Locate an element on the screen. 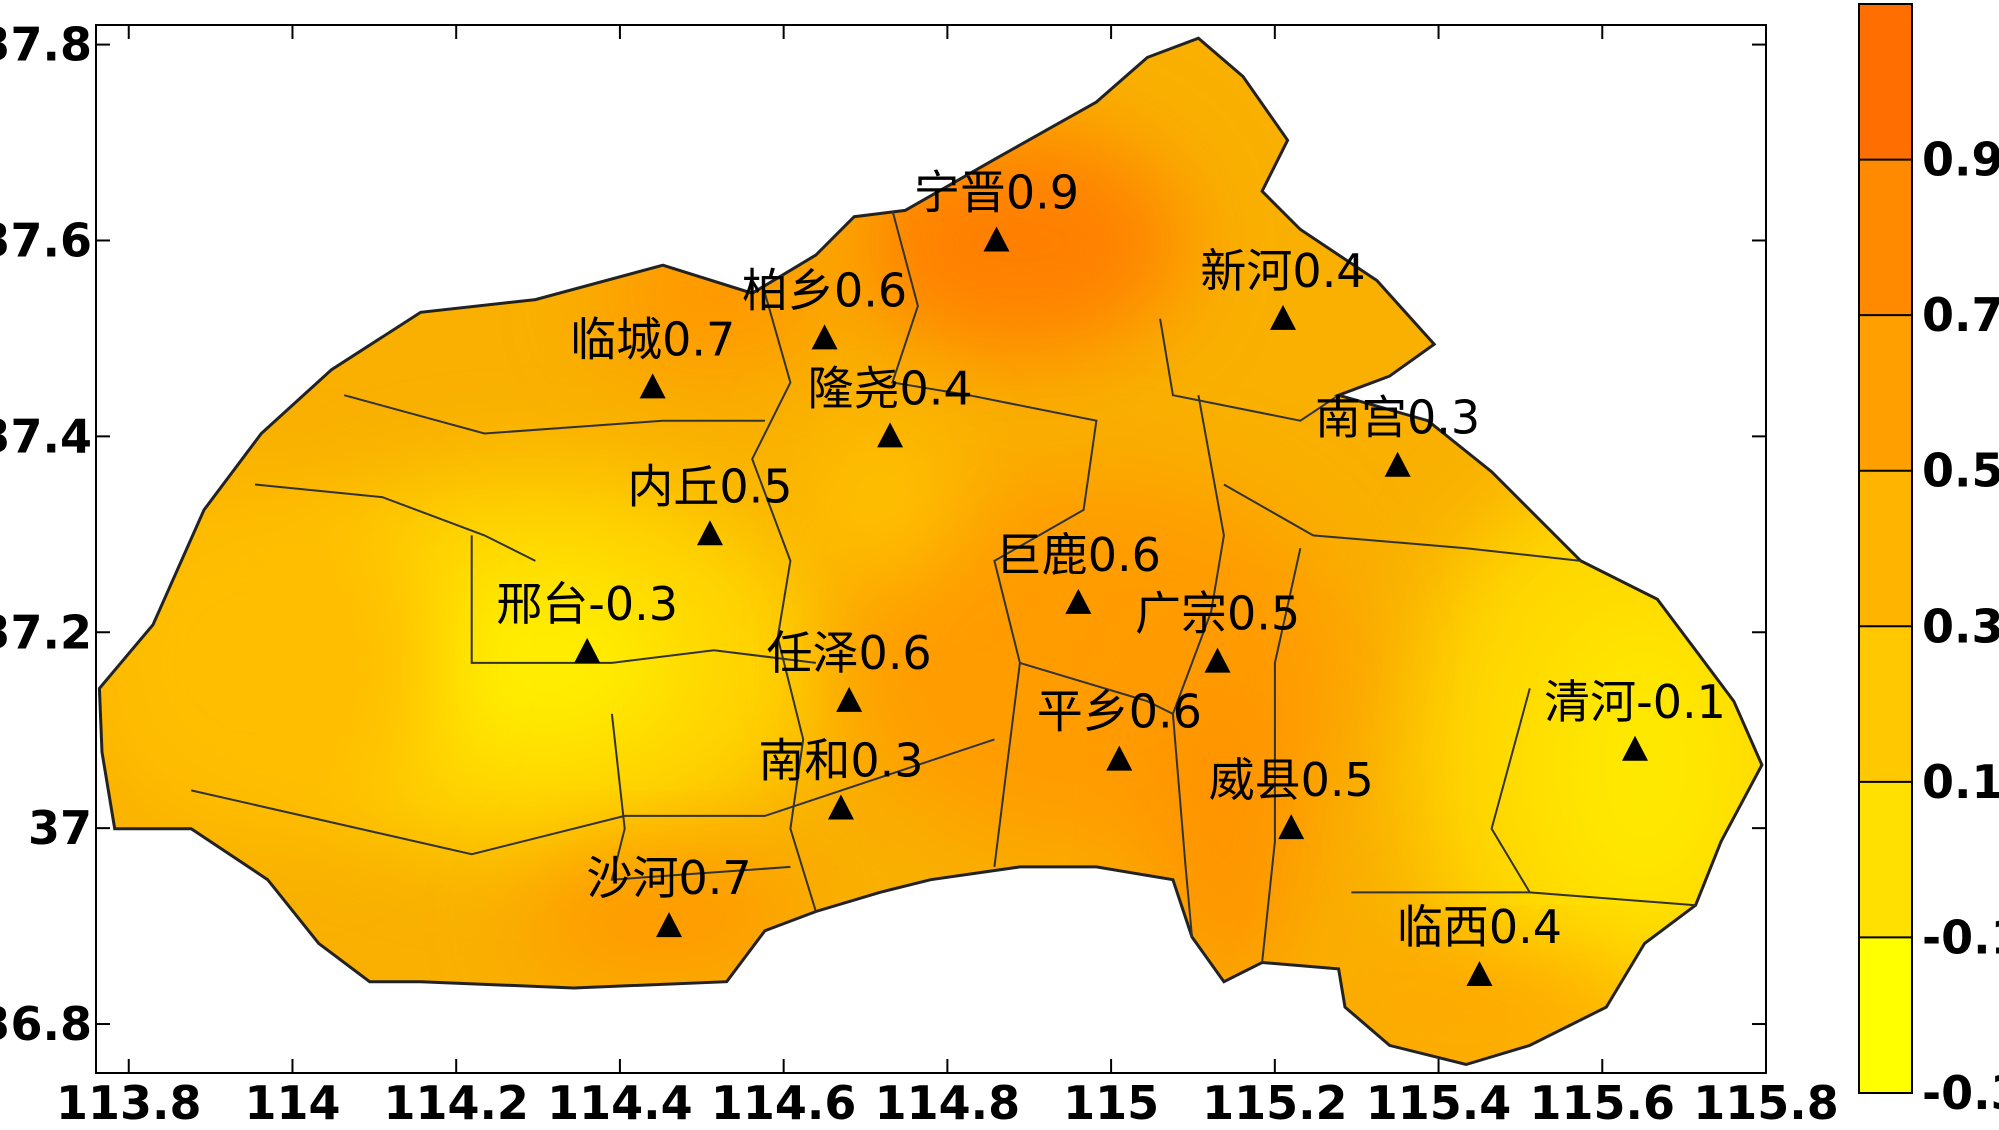  x-tick-label: 114 is located at coordinates (292, 1103).